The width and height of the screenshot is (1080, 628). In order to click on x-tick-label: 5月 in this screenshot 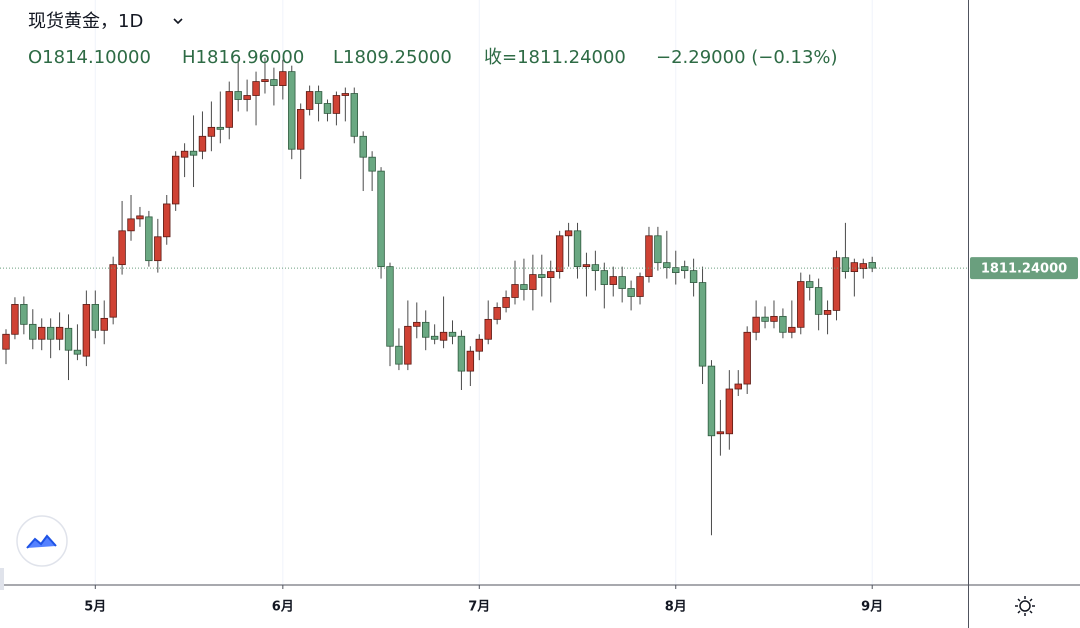, I will do `click(95, 607)`.